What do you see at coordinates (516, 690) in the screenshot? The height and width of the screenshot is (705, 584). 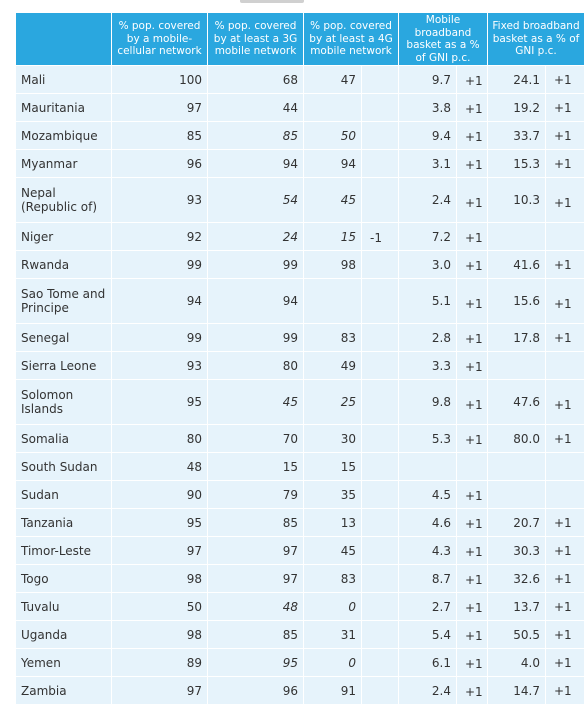 I see `fixed-broadband-basket-cell: 14.7` at bounding box center [516, 690].